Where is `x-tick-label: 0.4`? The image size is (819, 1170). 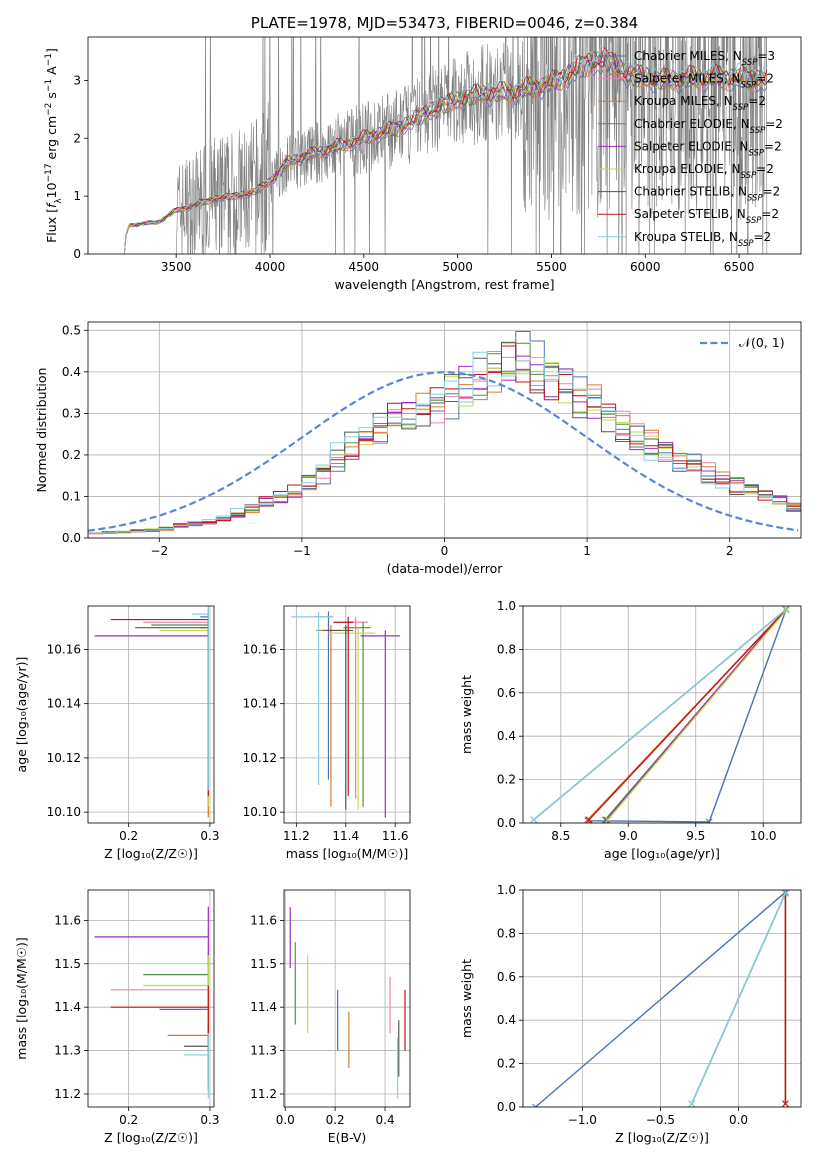 x-tick-label: 0.4 is located at coordinates (385, 1120).